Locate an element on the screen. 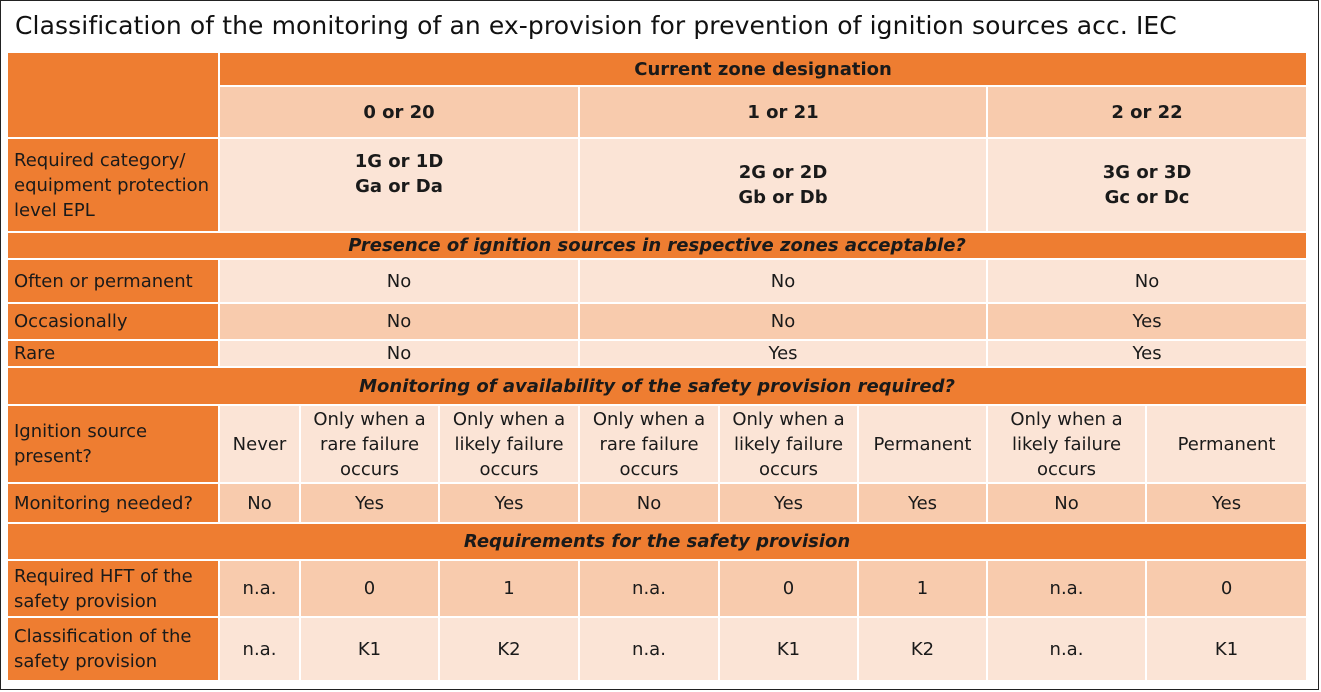  zone-row: 0 or 20 1 or 21 2 or 22 is located at coordinates (658, 112).